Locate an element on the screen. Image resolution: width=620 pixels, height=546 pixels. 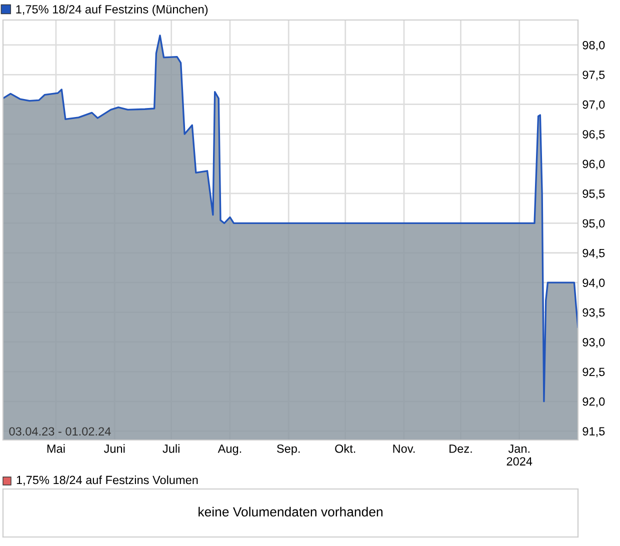
y-tick-label: 95,5 is located at coordinates (593, 195).